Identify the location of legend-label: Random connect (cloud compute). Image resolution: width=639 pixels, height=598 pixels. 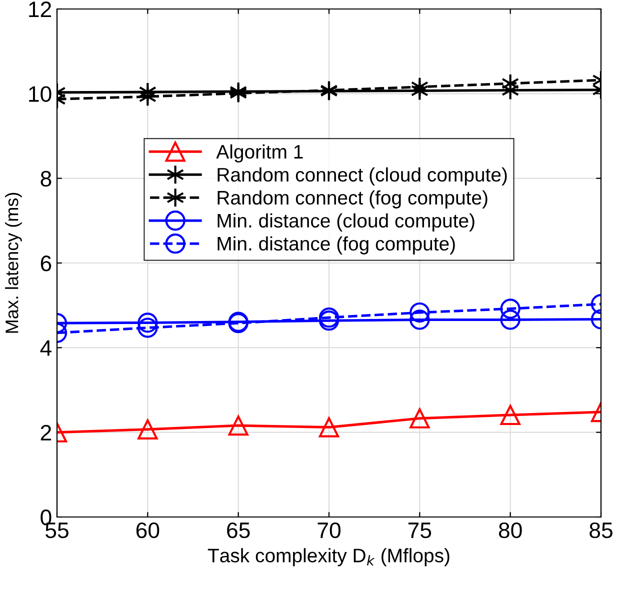
(362, 176).